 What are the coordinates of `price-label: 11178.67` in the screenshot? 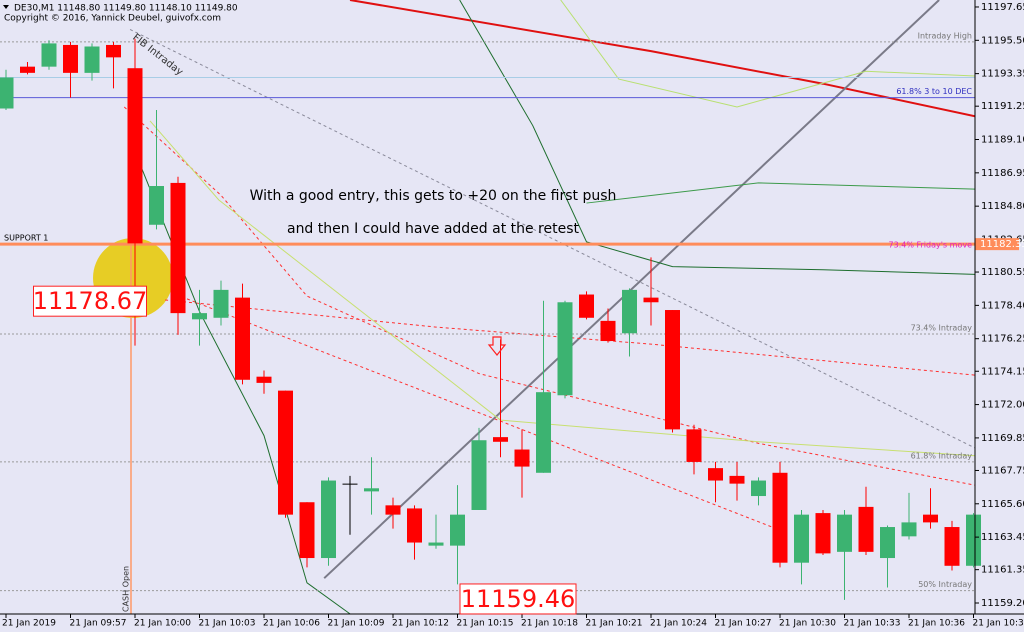 It's located at (90, 301).